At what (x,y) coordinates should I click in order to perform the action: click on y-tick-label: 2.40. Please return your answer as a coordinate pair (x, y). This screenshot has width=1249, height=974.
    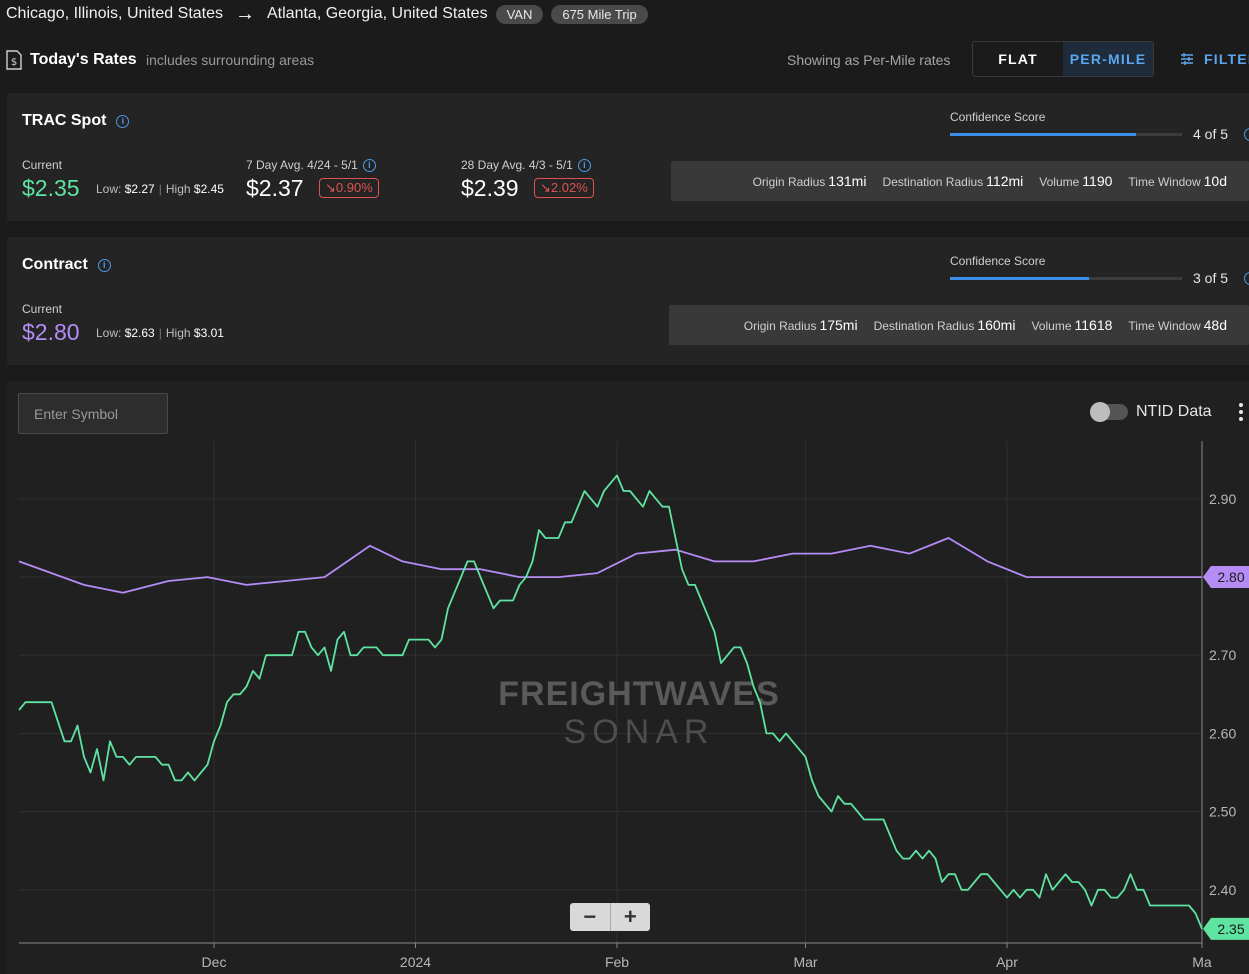
    Looking at the image, I should click on (1222, 890).